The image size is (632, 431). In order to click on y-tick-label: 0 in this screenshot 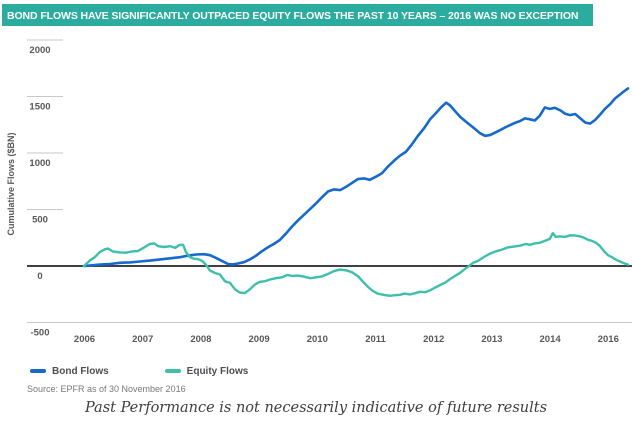, I will do `click(39, 276)`.